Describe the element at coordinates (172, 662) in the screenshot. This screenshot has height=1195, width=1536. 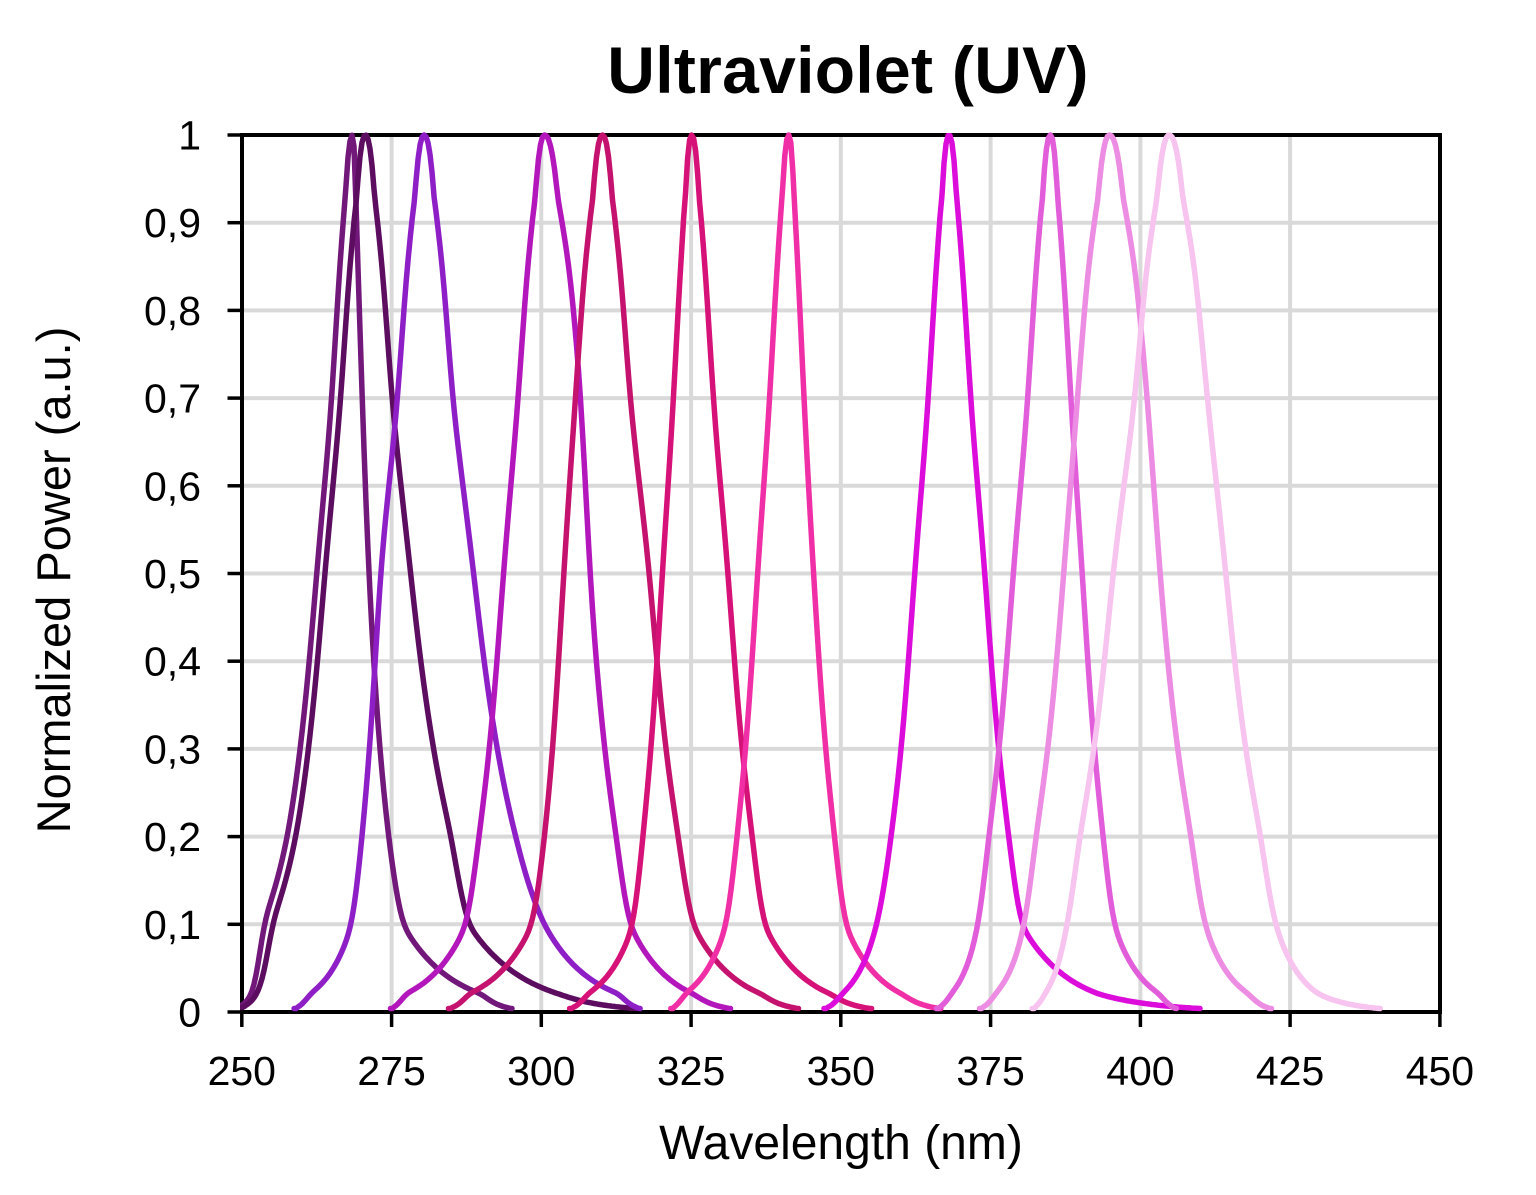
I see `svg-text: 0,4` at that location.